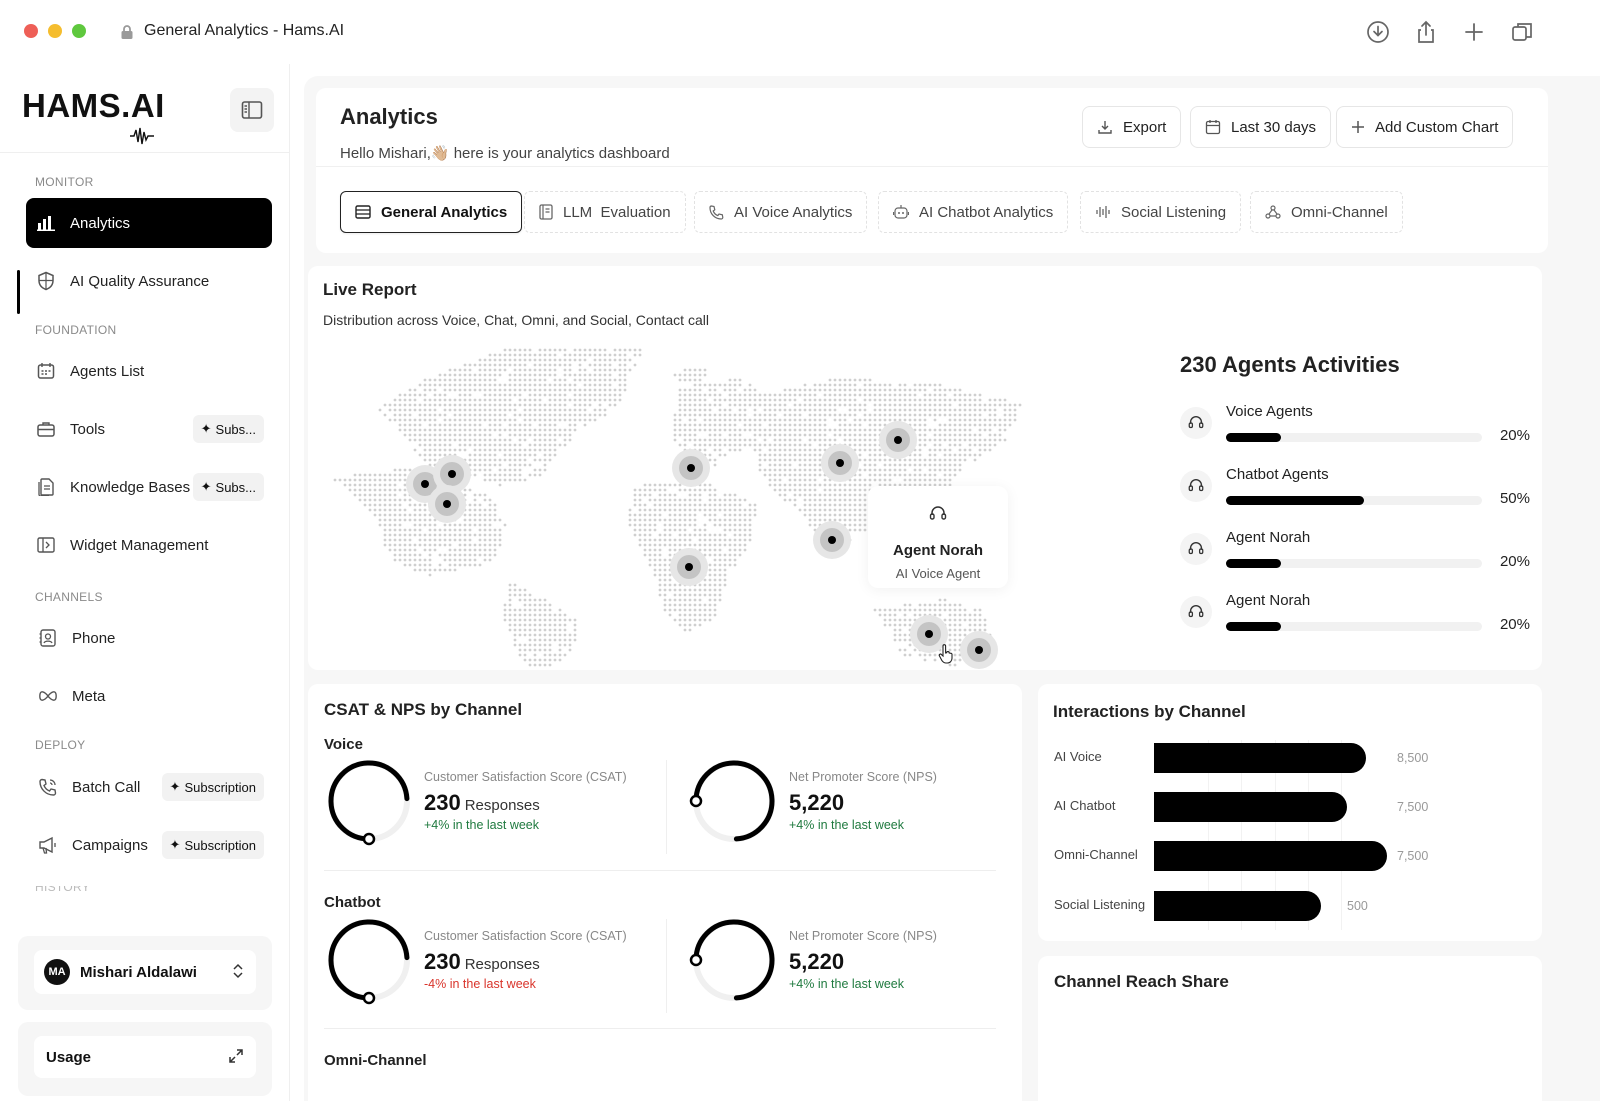  What do you see at coordinates (31, 31) in the screenshot?
I see `window-close-button` at bounding box center [31, 31].